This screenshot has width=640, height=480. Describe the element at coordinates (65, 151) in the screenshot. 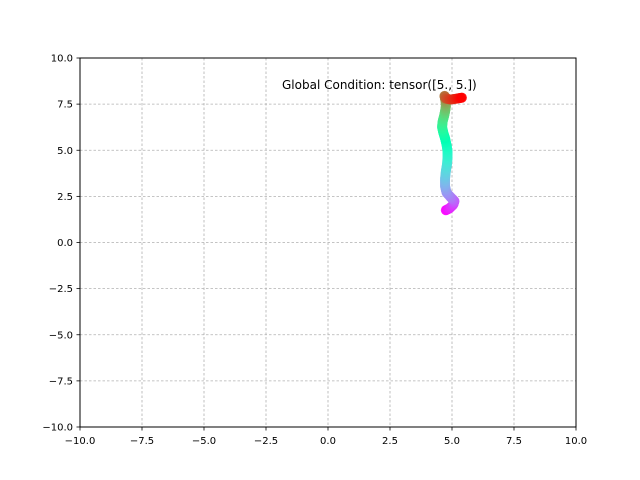

I see `y-tick-label: 5.0` at that location.